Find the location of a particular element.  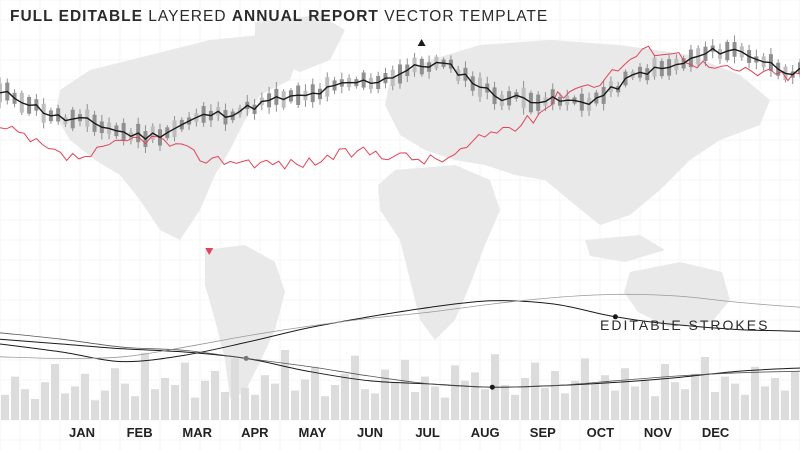

x-tick-label: JUL is located at coordinates (427, 432).